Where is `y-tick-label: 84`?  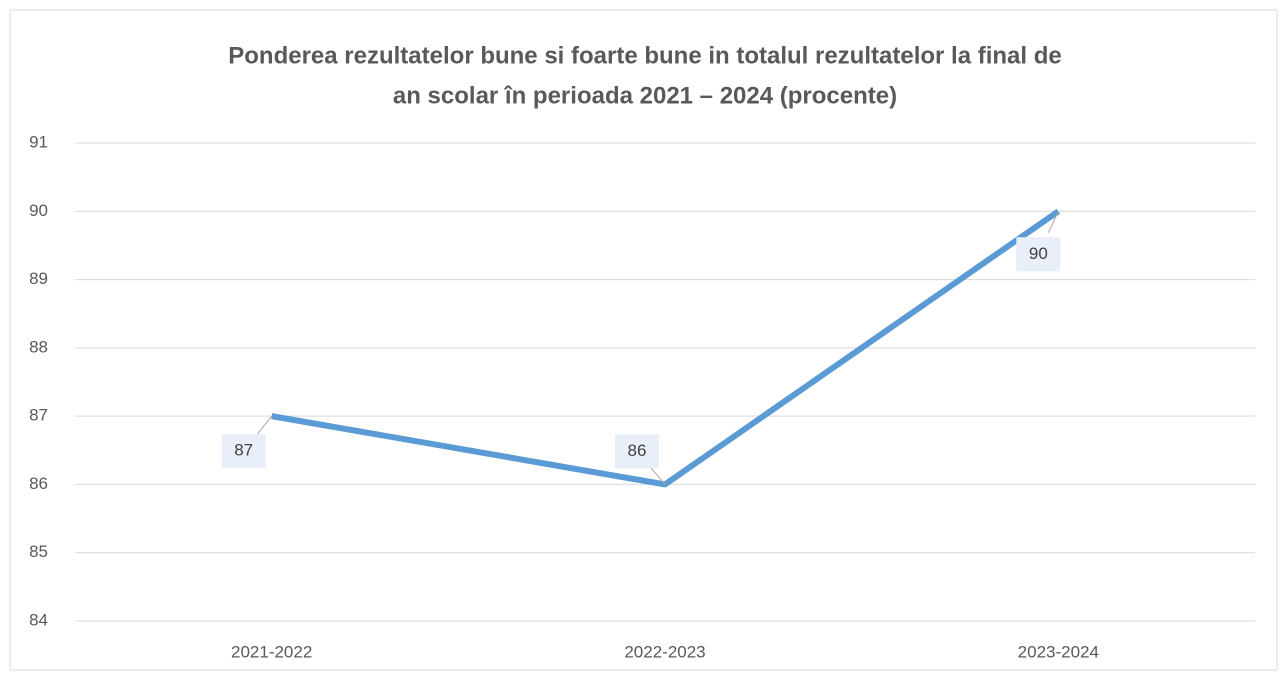 y-tick-label: 84 is located at coordinates (38, 619).